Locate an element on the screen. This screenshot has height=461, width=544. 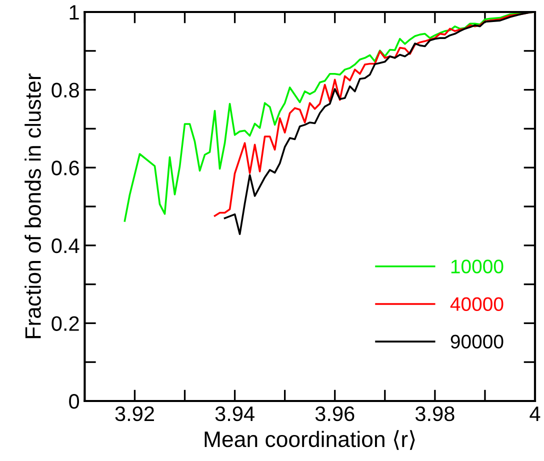
legend-label: 10000 is located at coordinates (477, 267).